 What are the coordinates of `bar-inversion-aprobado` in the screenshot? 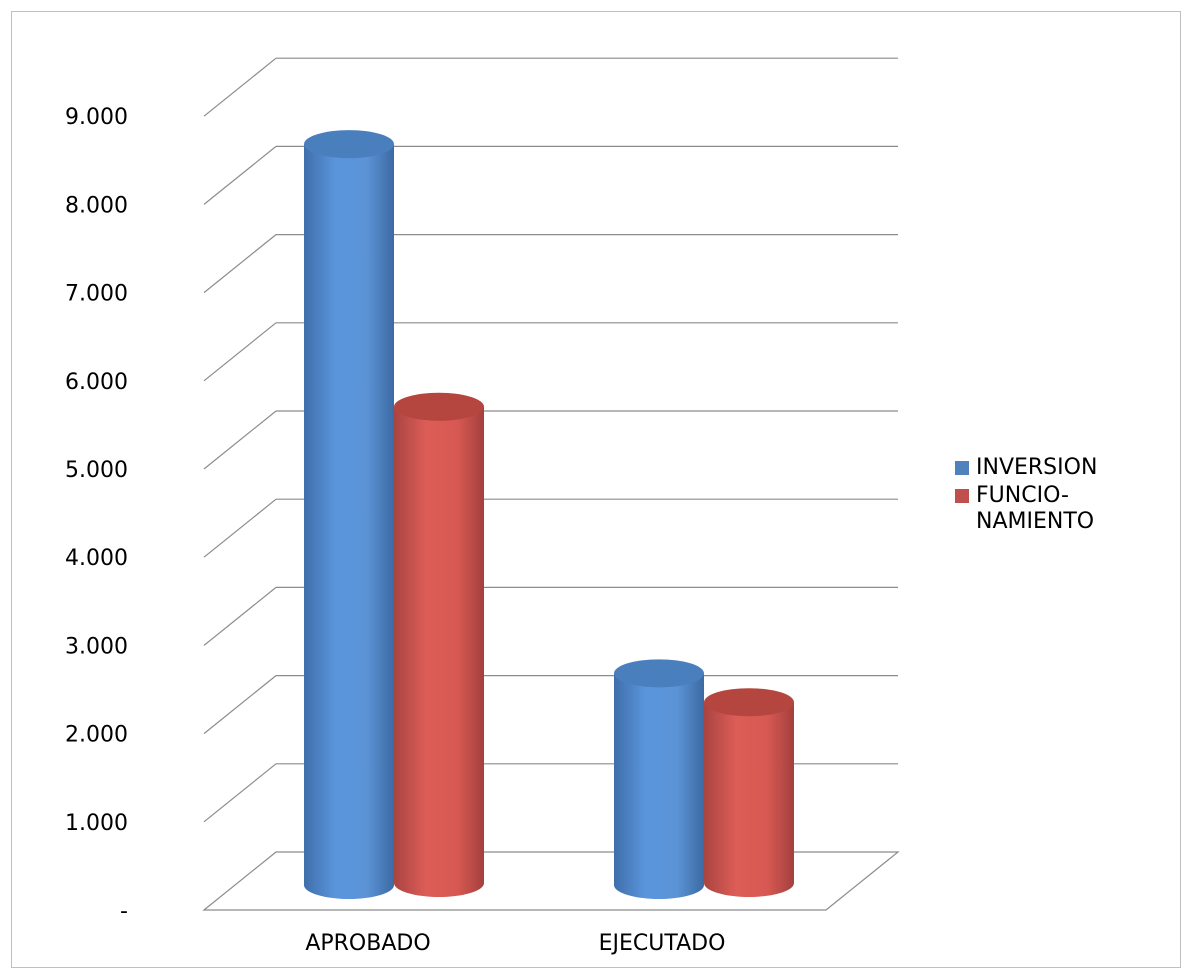 It's located at (349, 514).